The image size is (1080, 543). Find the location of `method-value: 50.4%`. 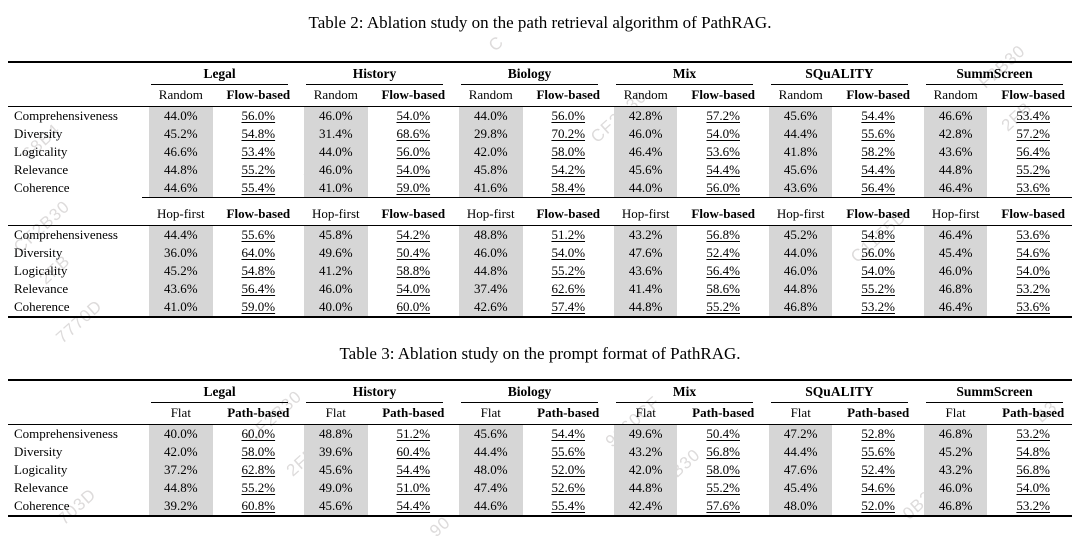

method-value: 50.4% is located at coordinates (723, 433).